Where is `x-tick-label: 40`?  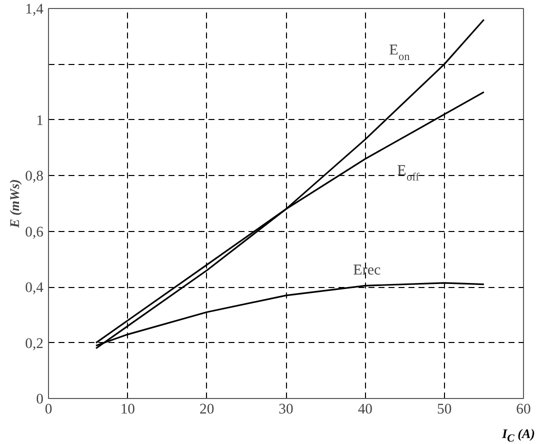
x-tick-label: 40 is located at coordinates (365, 410).